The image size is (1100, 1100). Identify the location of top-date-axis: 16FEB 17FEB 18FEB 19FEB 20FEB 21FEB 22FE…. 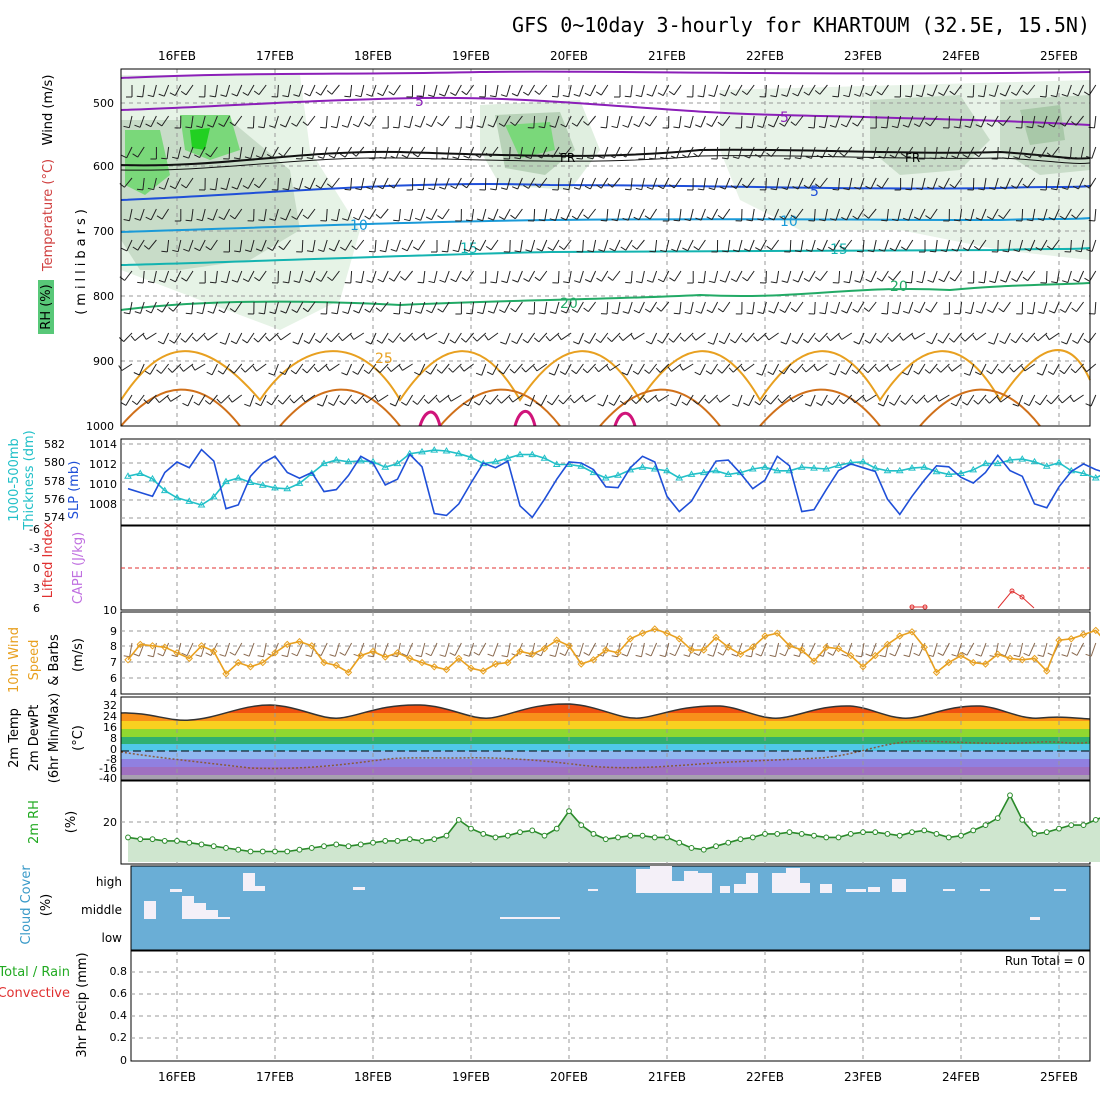
(618, 56).